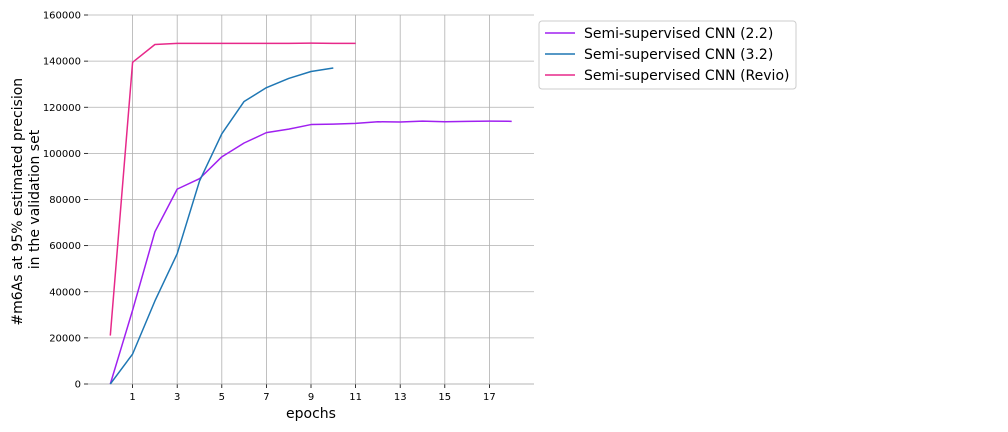 This screenshot has height=432, width=1008. What do you see at coordinates (678, 55) in the screenshot?
I see `legend-label-2: Semi-supervised CNN (3.2)` at bounding box center [678, 55].